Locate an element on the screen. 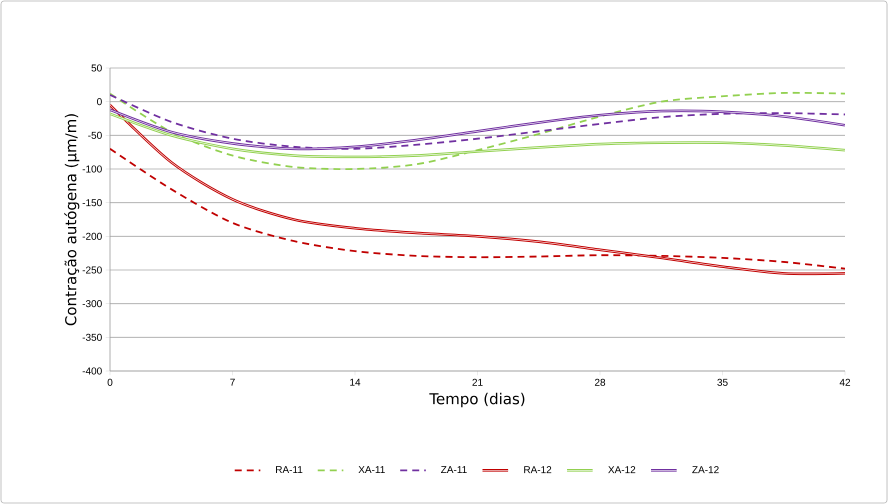 The image size is (888, 504). x-tick-label: 28 is located at coordinates (600, 382).